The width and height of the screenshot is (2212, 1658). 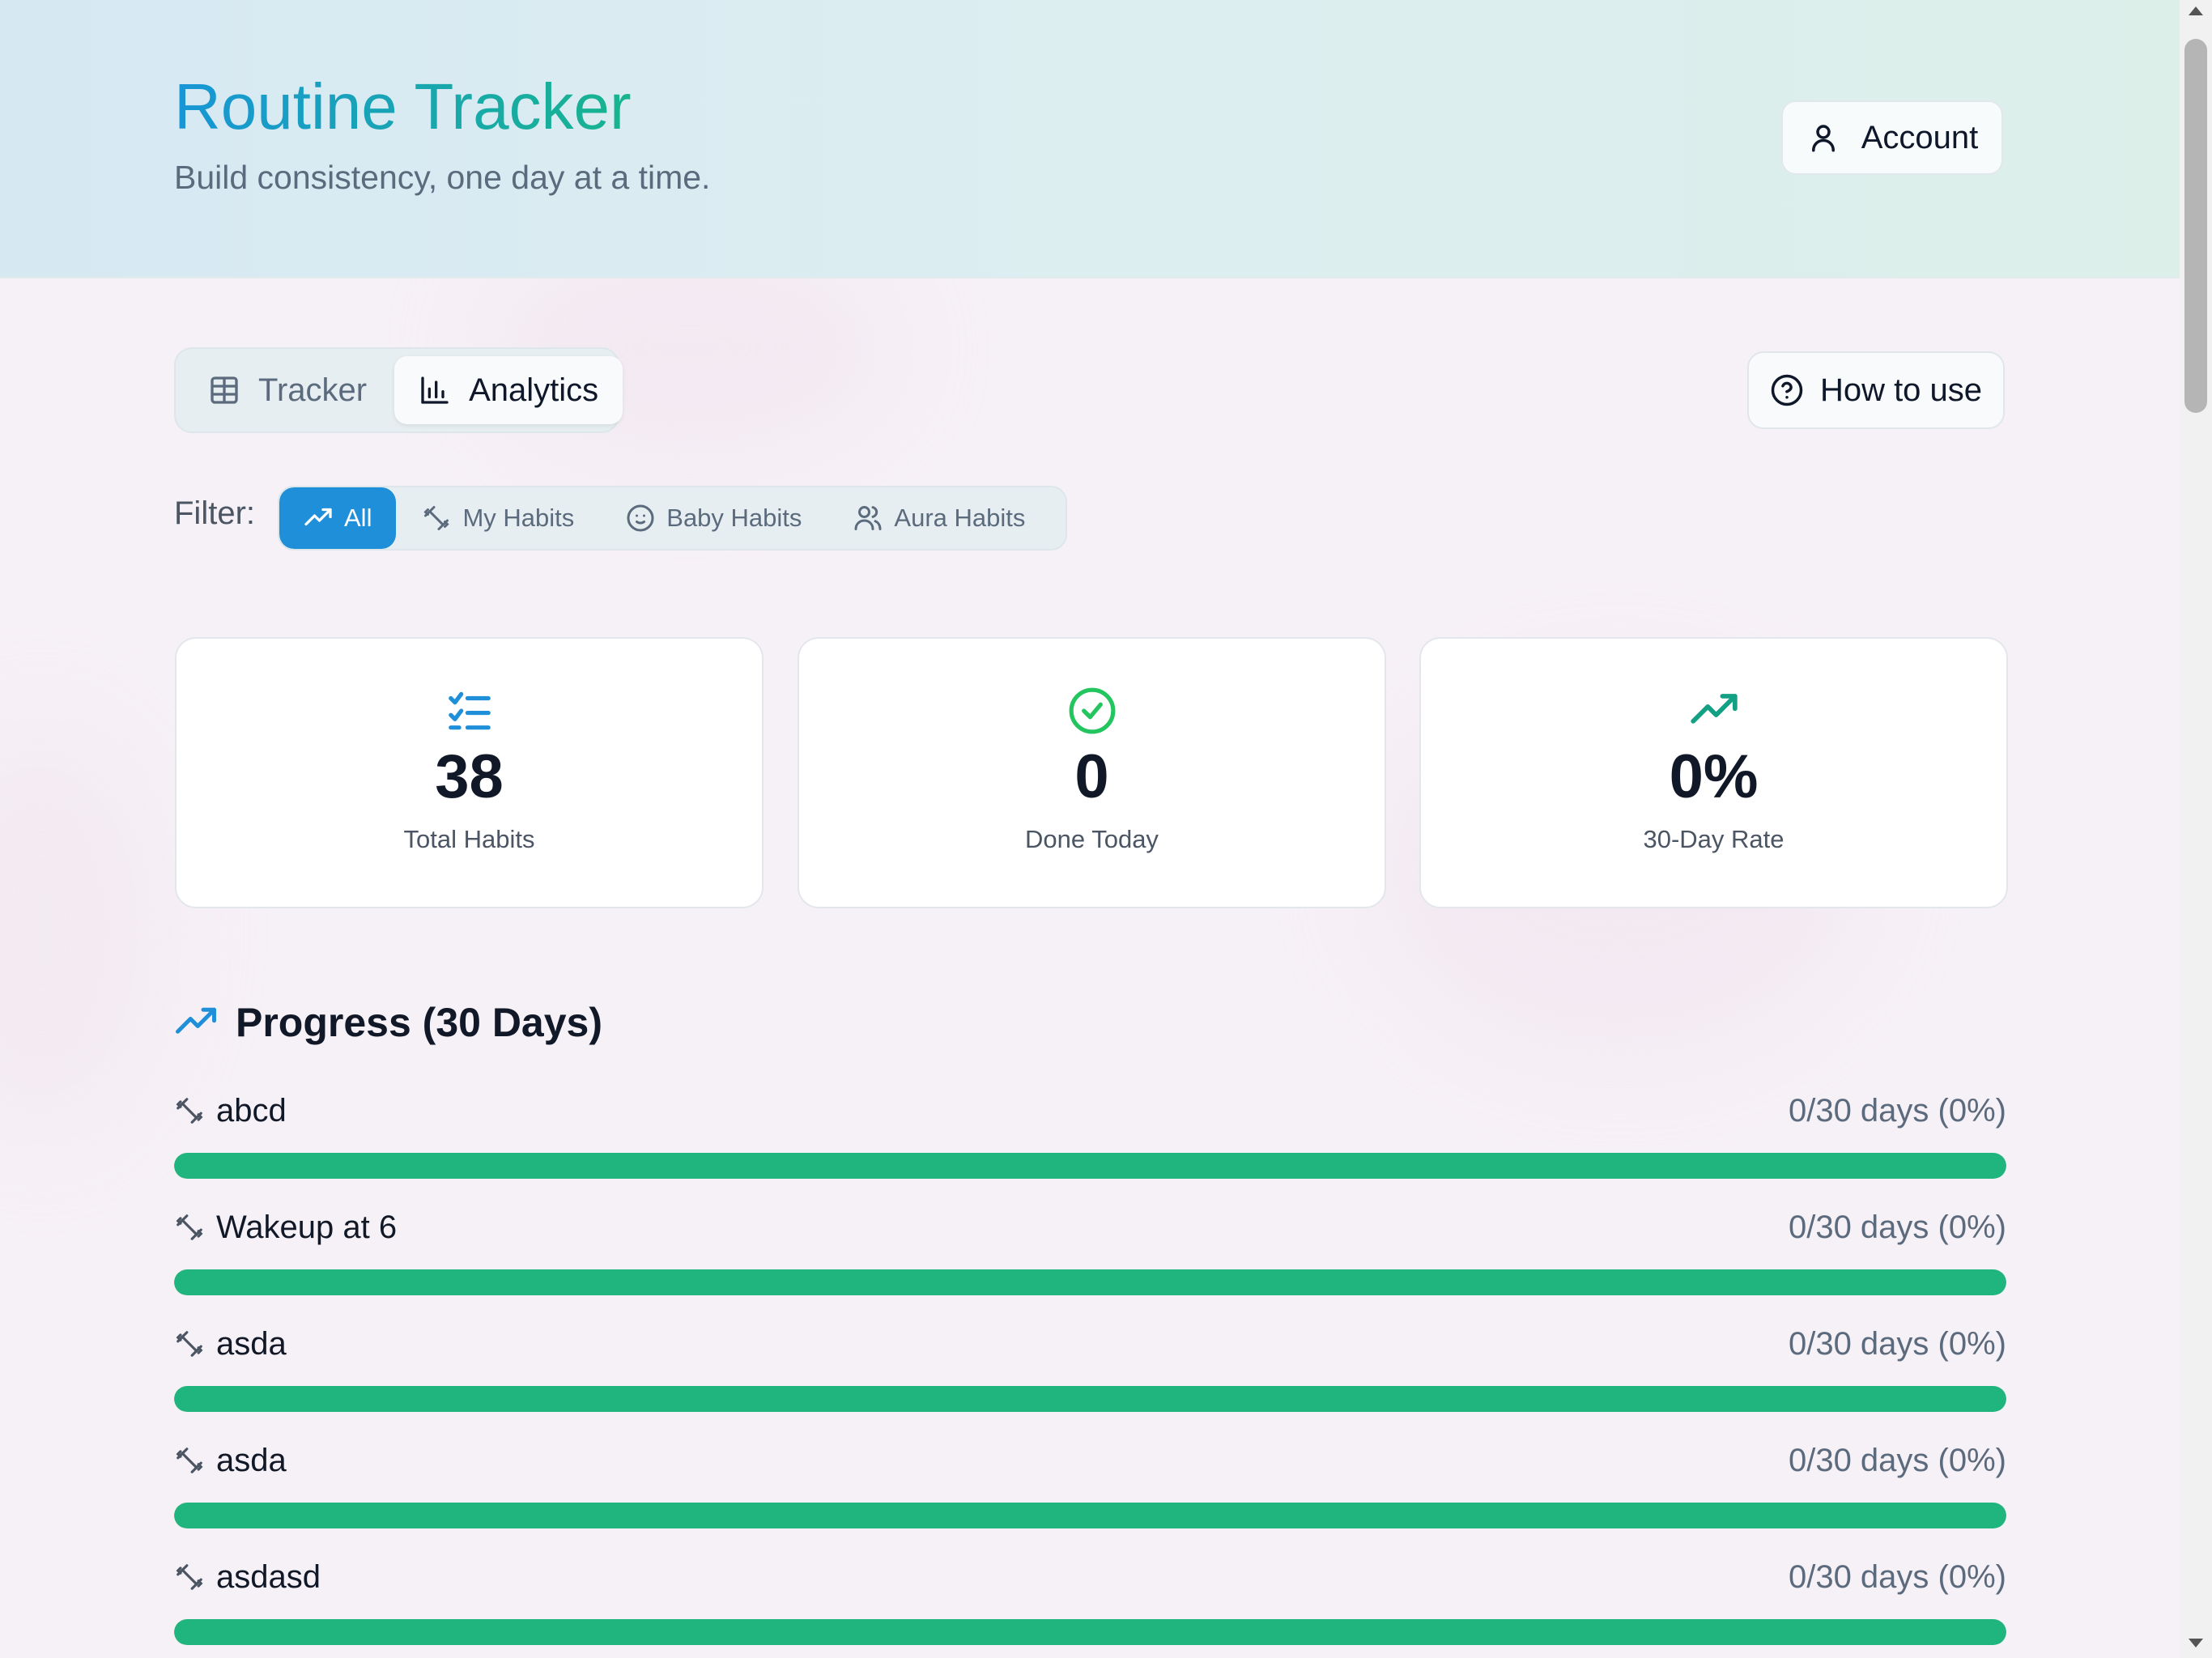 What do you see at coordinates (2196, 10) in the screenshot?
I see `scroll-up-arrow` at bounding box center [2196, 10].